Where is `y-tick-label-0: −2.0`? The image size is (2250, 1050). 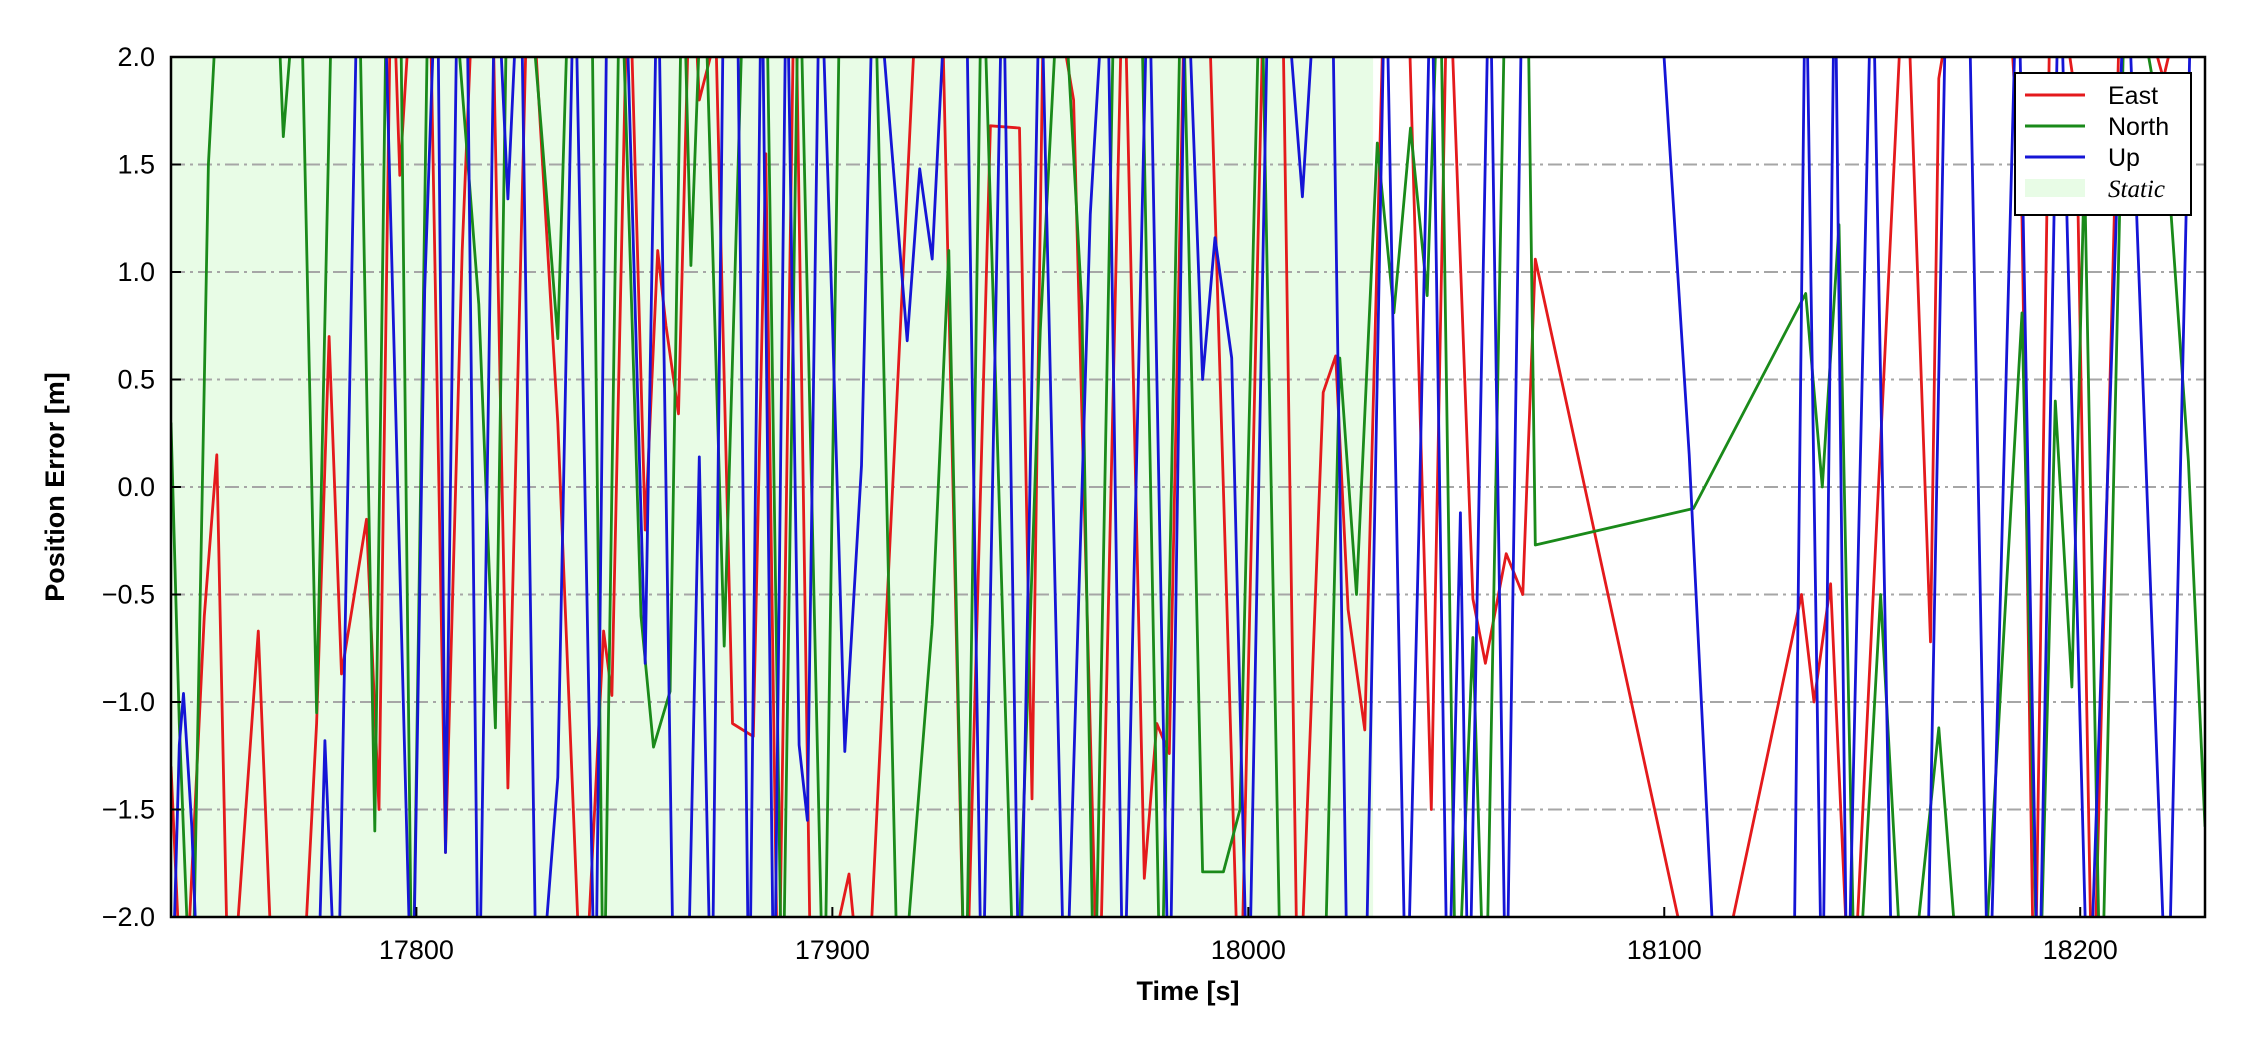 y-tick-label-0: −2.0 is located at coordinates (128, 917).